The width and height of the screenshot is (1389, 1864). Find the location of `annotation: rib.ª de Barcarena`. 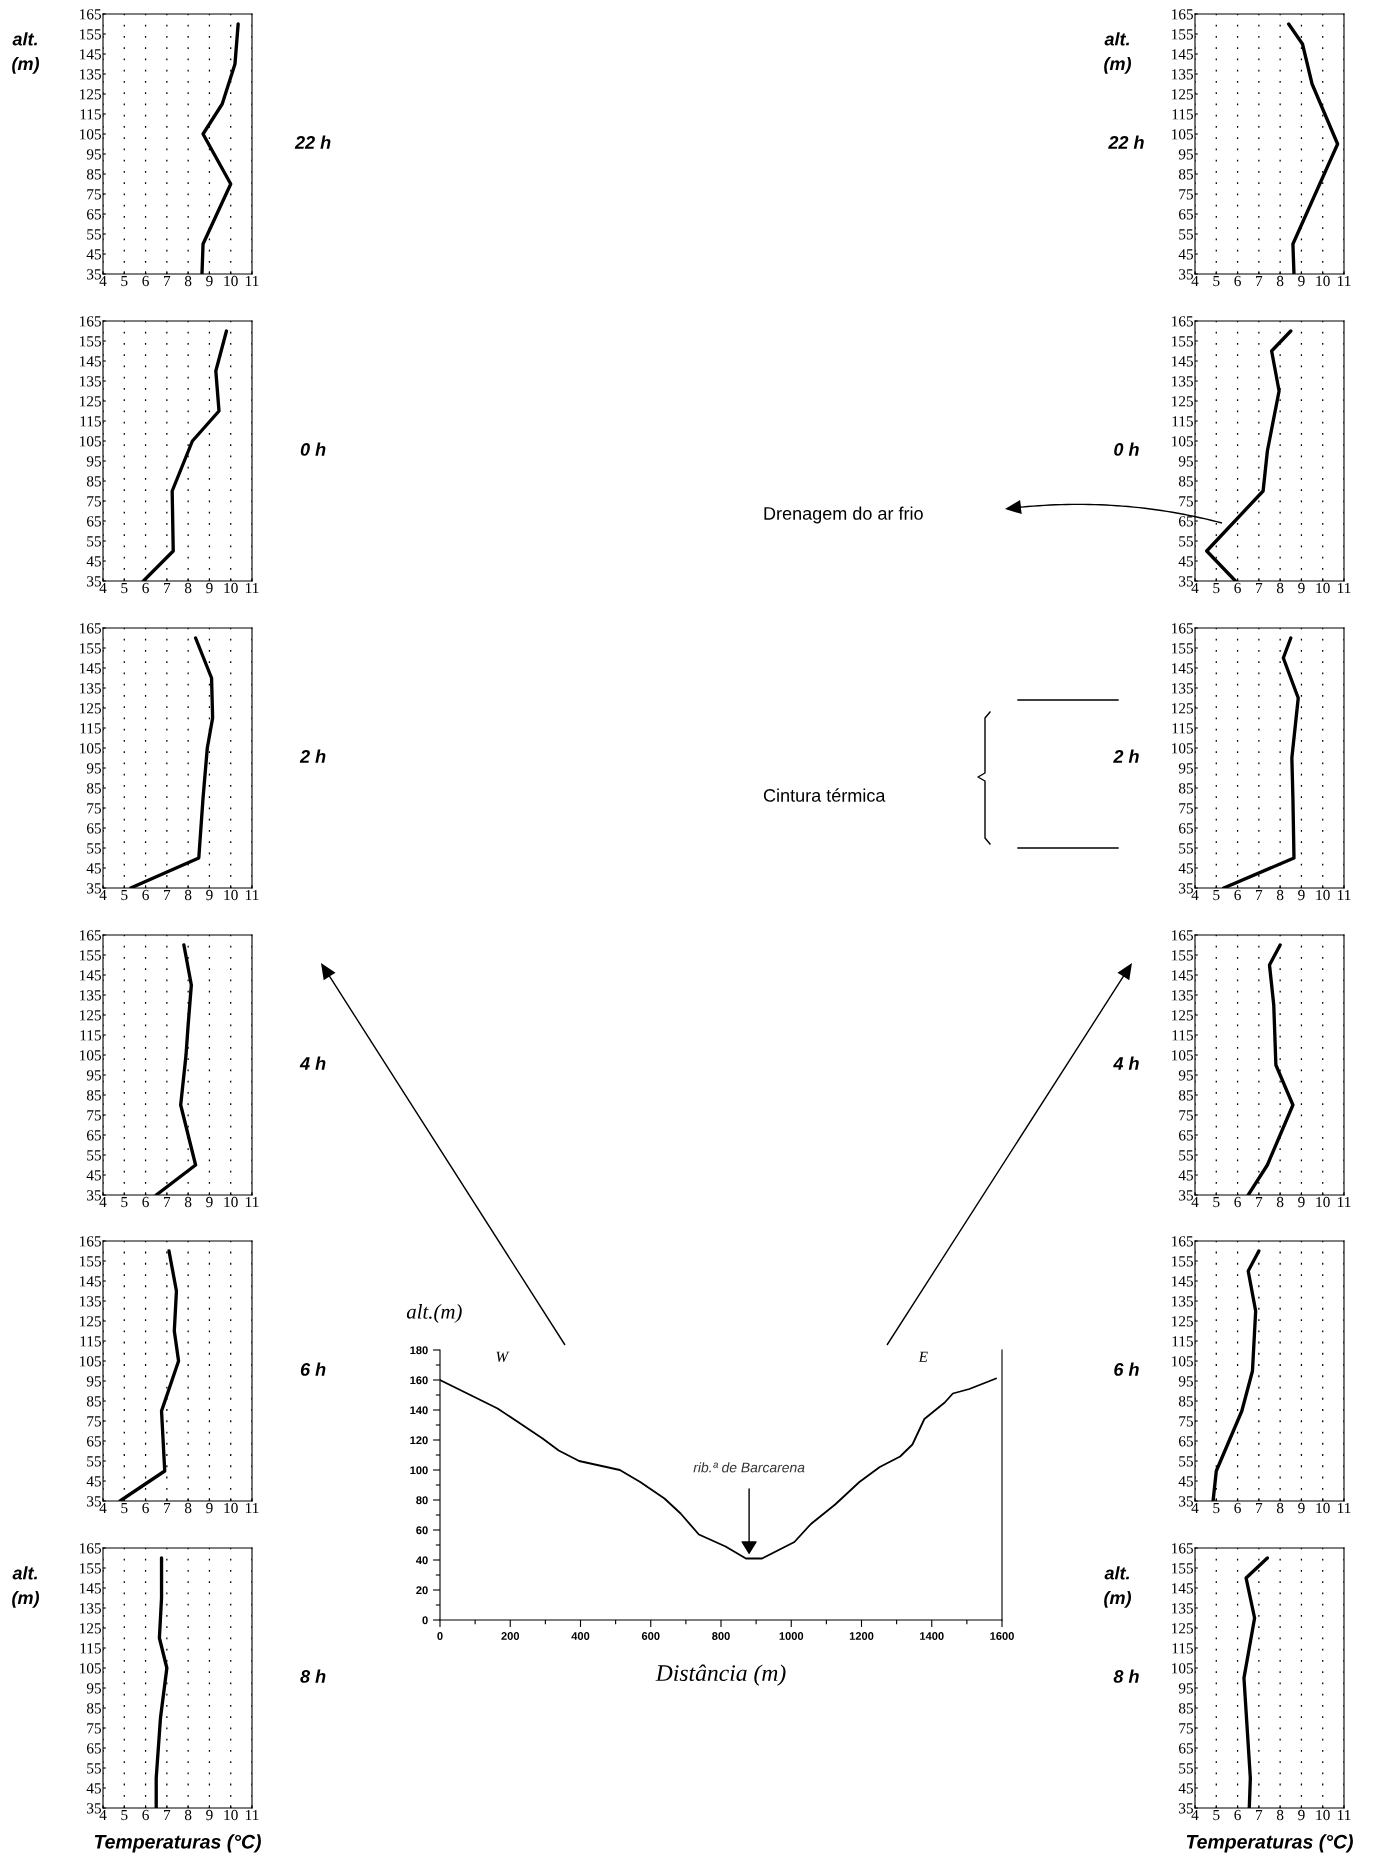

annotation: rib.ª de Barcarena is located at coordinates (749, 1467).